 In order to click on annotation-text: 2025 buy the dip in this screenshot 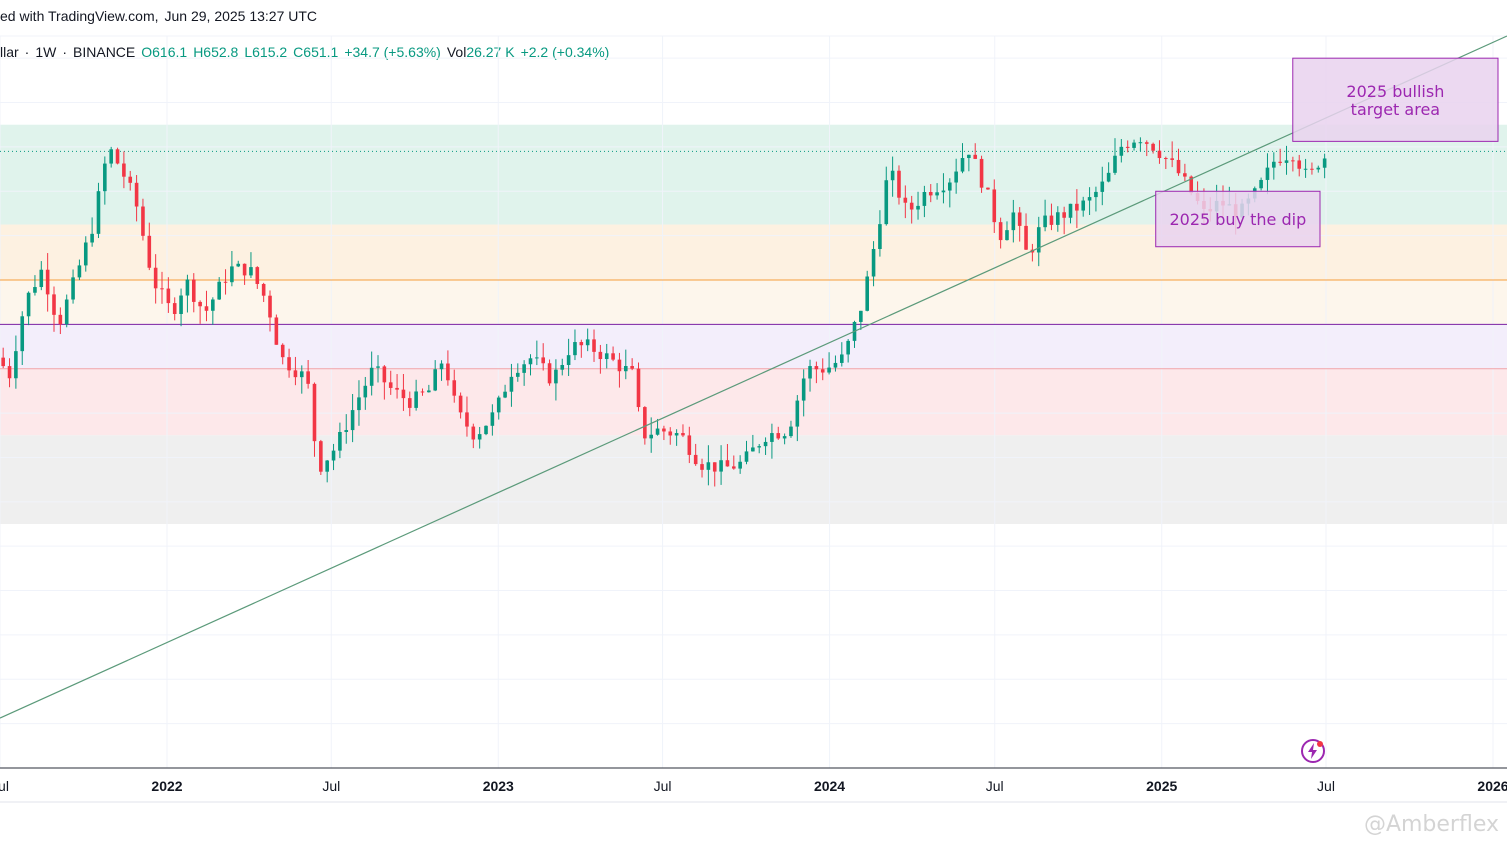, I will do `click(1237, 219)`.